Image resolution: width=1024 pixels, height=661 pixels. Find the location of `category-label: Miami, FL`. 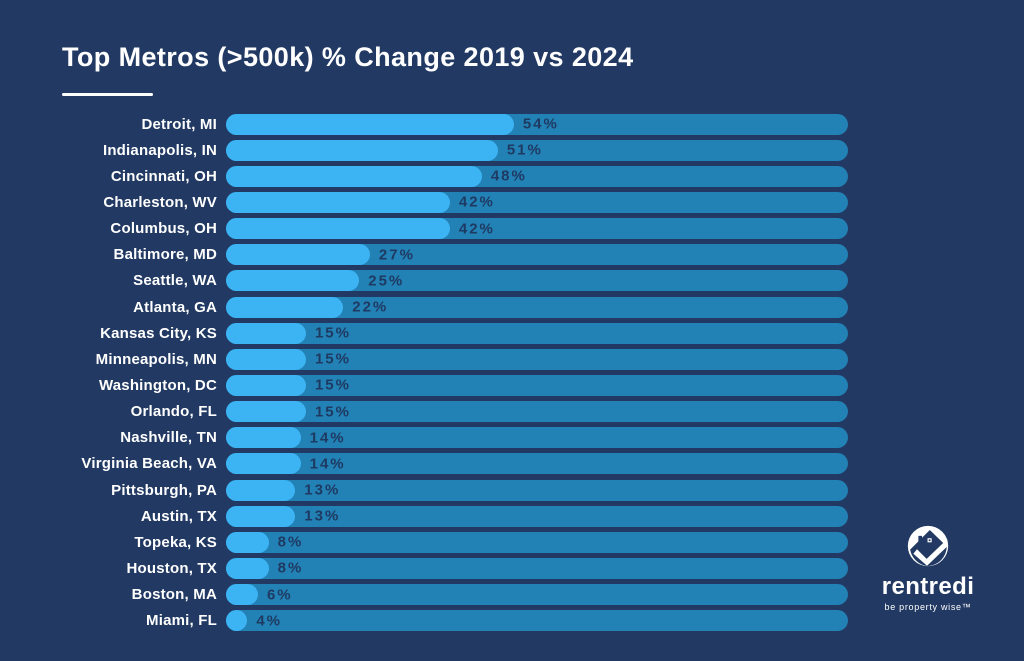

category-label: Miami, FL is located at coordinates (181, 621).